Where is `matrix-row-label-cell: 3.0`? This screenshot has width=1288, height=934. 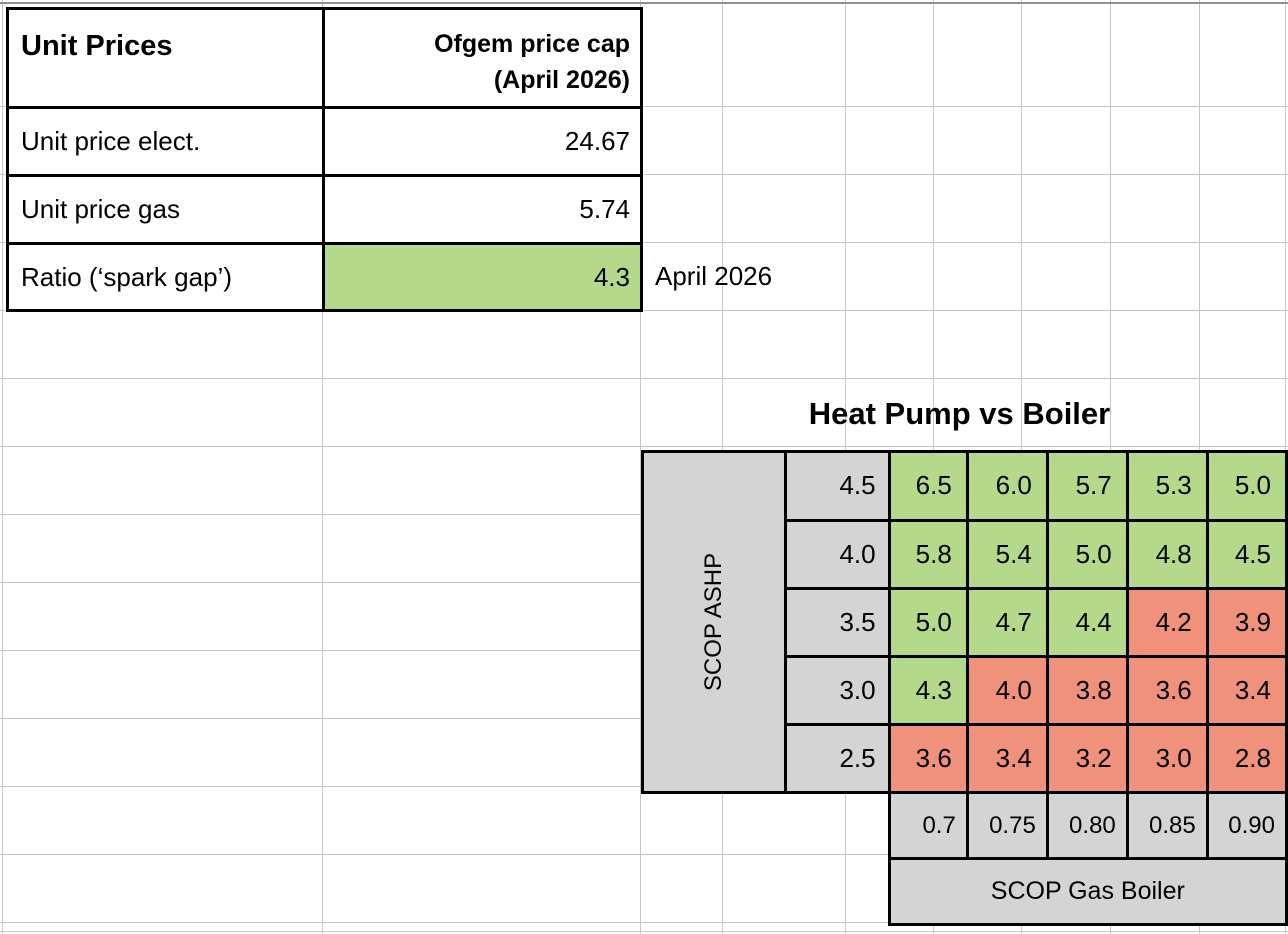 matrix-row-label-cell: 3.0 is located at coordinates (837, 690).